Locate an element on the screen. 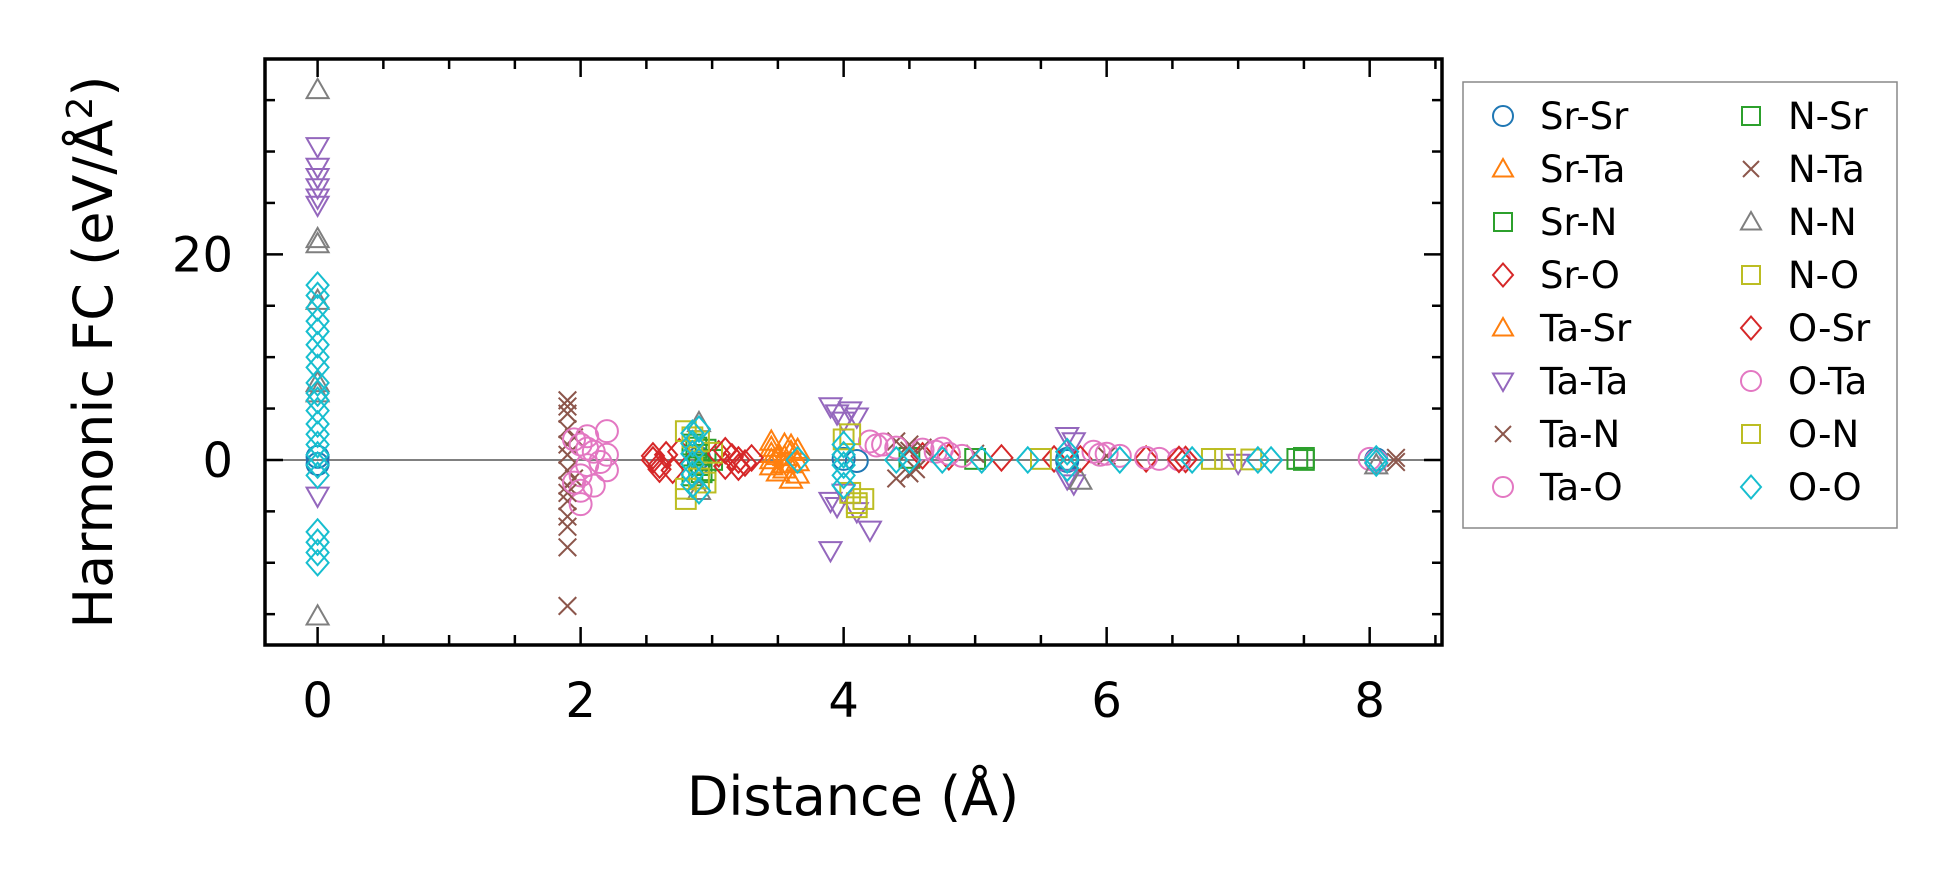 This screenshot has height=883, width=1934. series-o-ta is located at coordinates (837, 465).